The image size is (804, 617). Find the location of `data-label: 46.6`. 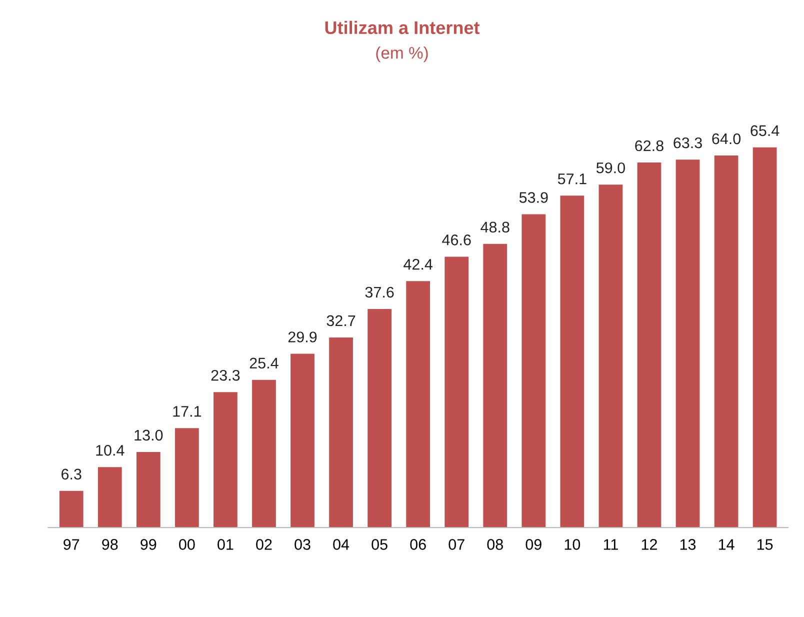

data-label: 46.6 is located at coordinates (456, 240).